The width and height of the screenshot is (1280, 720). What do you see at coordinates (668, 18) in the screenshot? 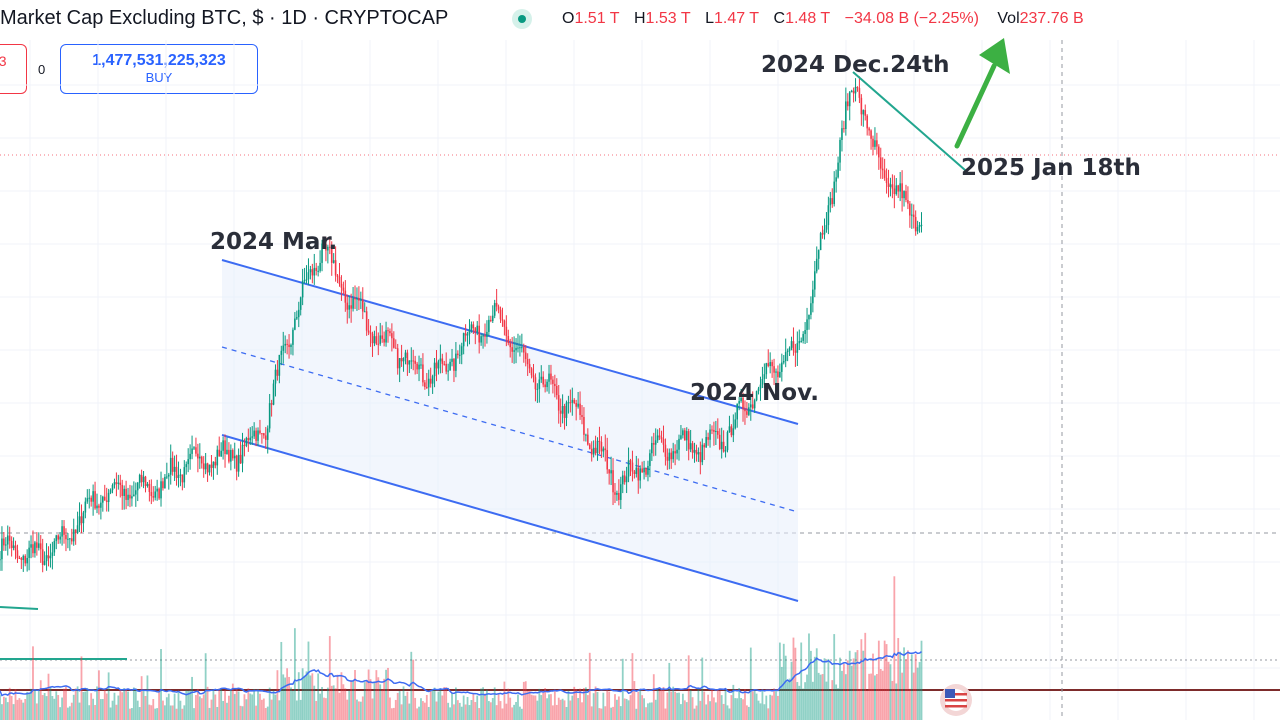
I see `high-value: 1.53 T` at bounding box center [668, 18].